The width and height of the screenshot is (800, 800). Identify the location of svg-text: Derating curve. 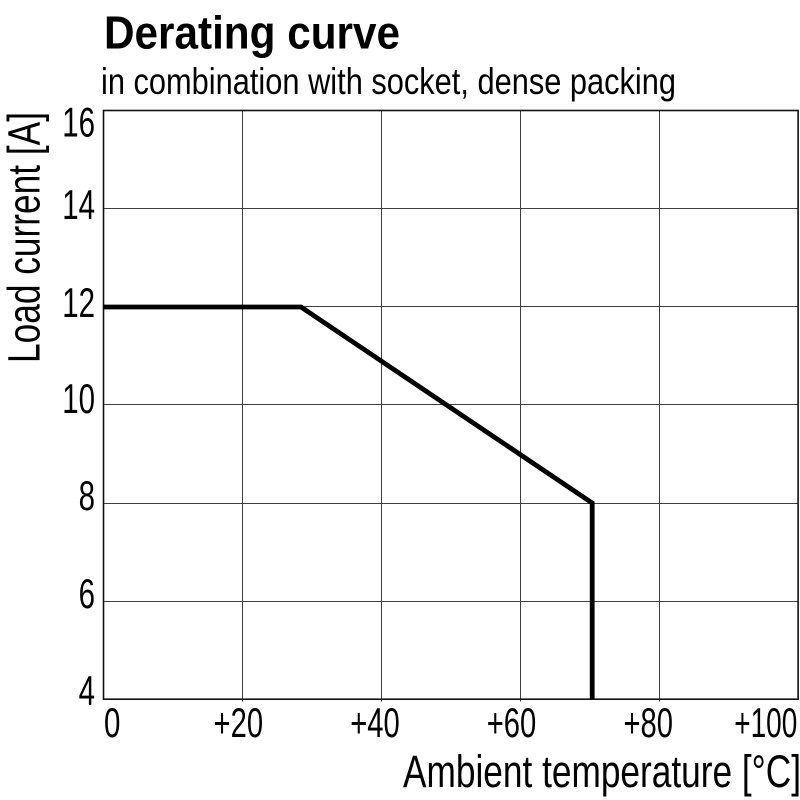
(252, 33).